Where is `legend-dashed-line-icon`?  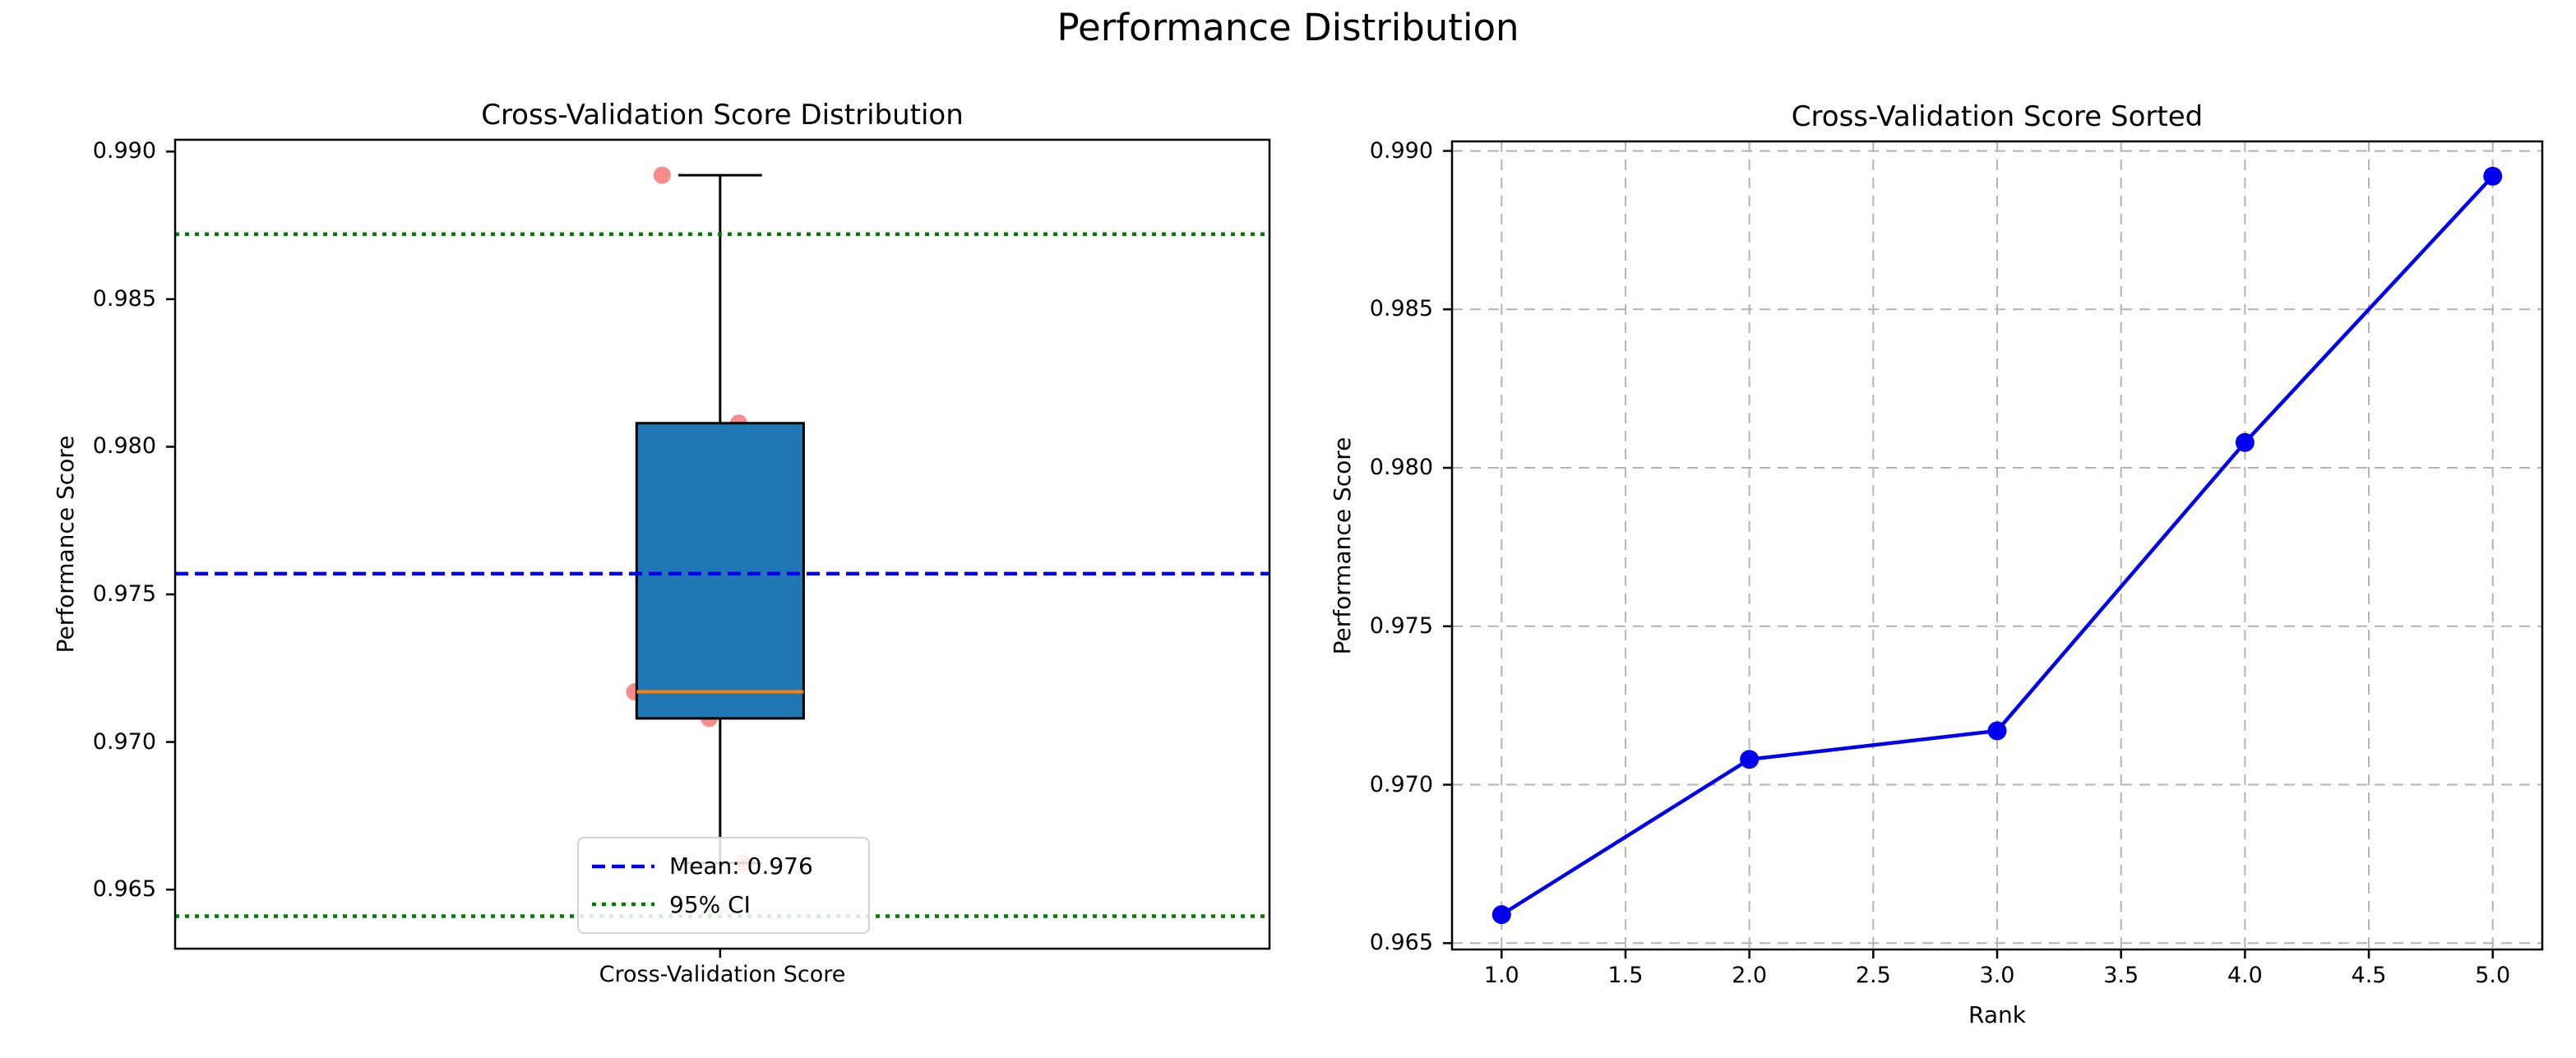 legend-dashed-line-icon is located at coordinates (623, 866).